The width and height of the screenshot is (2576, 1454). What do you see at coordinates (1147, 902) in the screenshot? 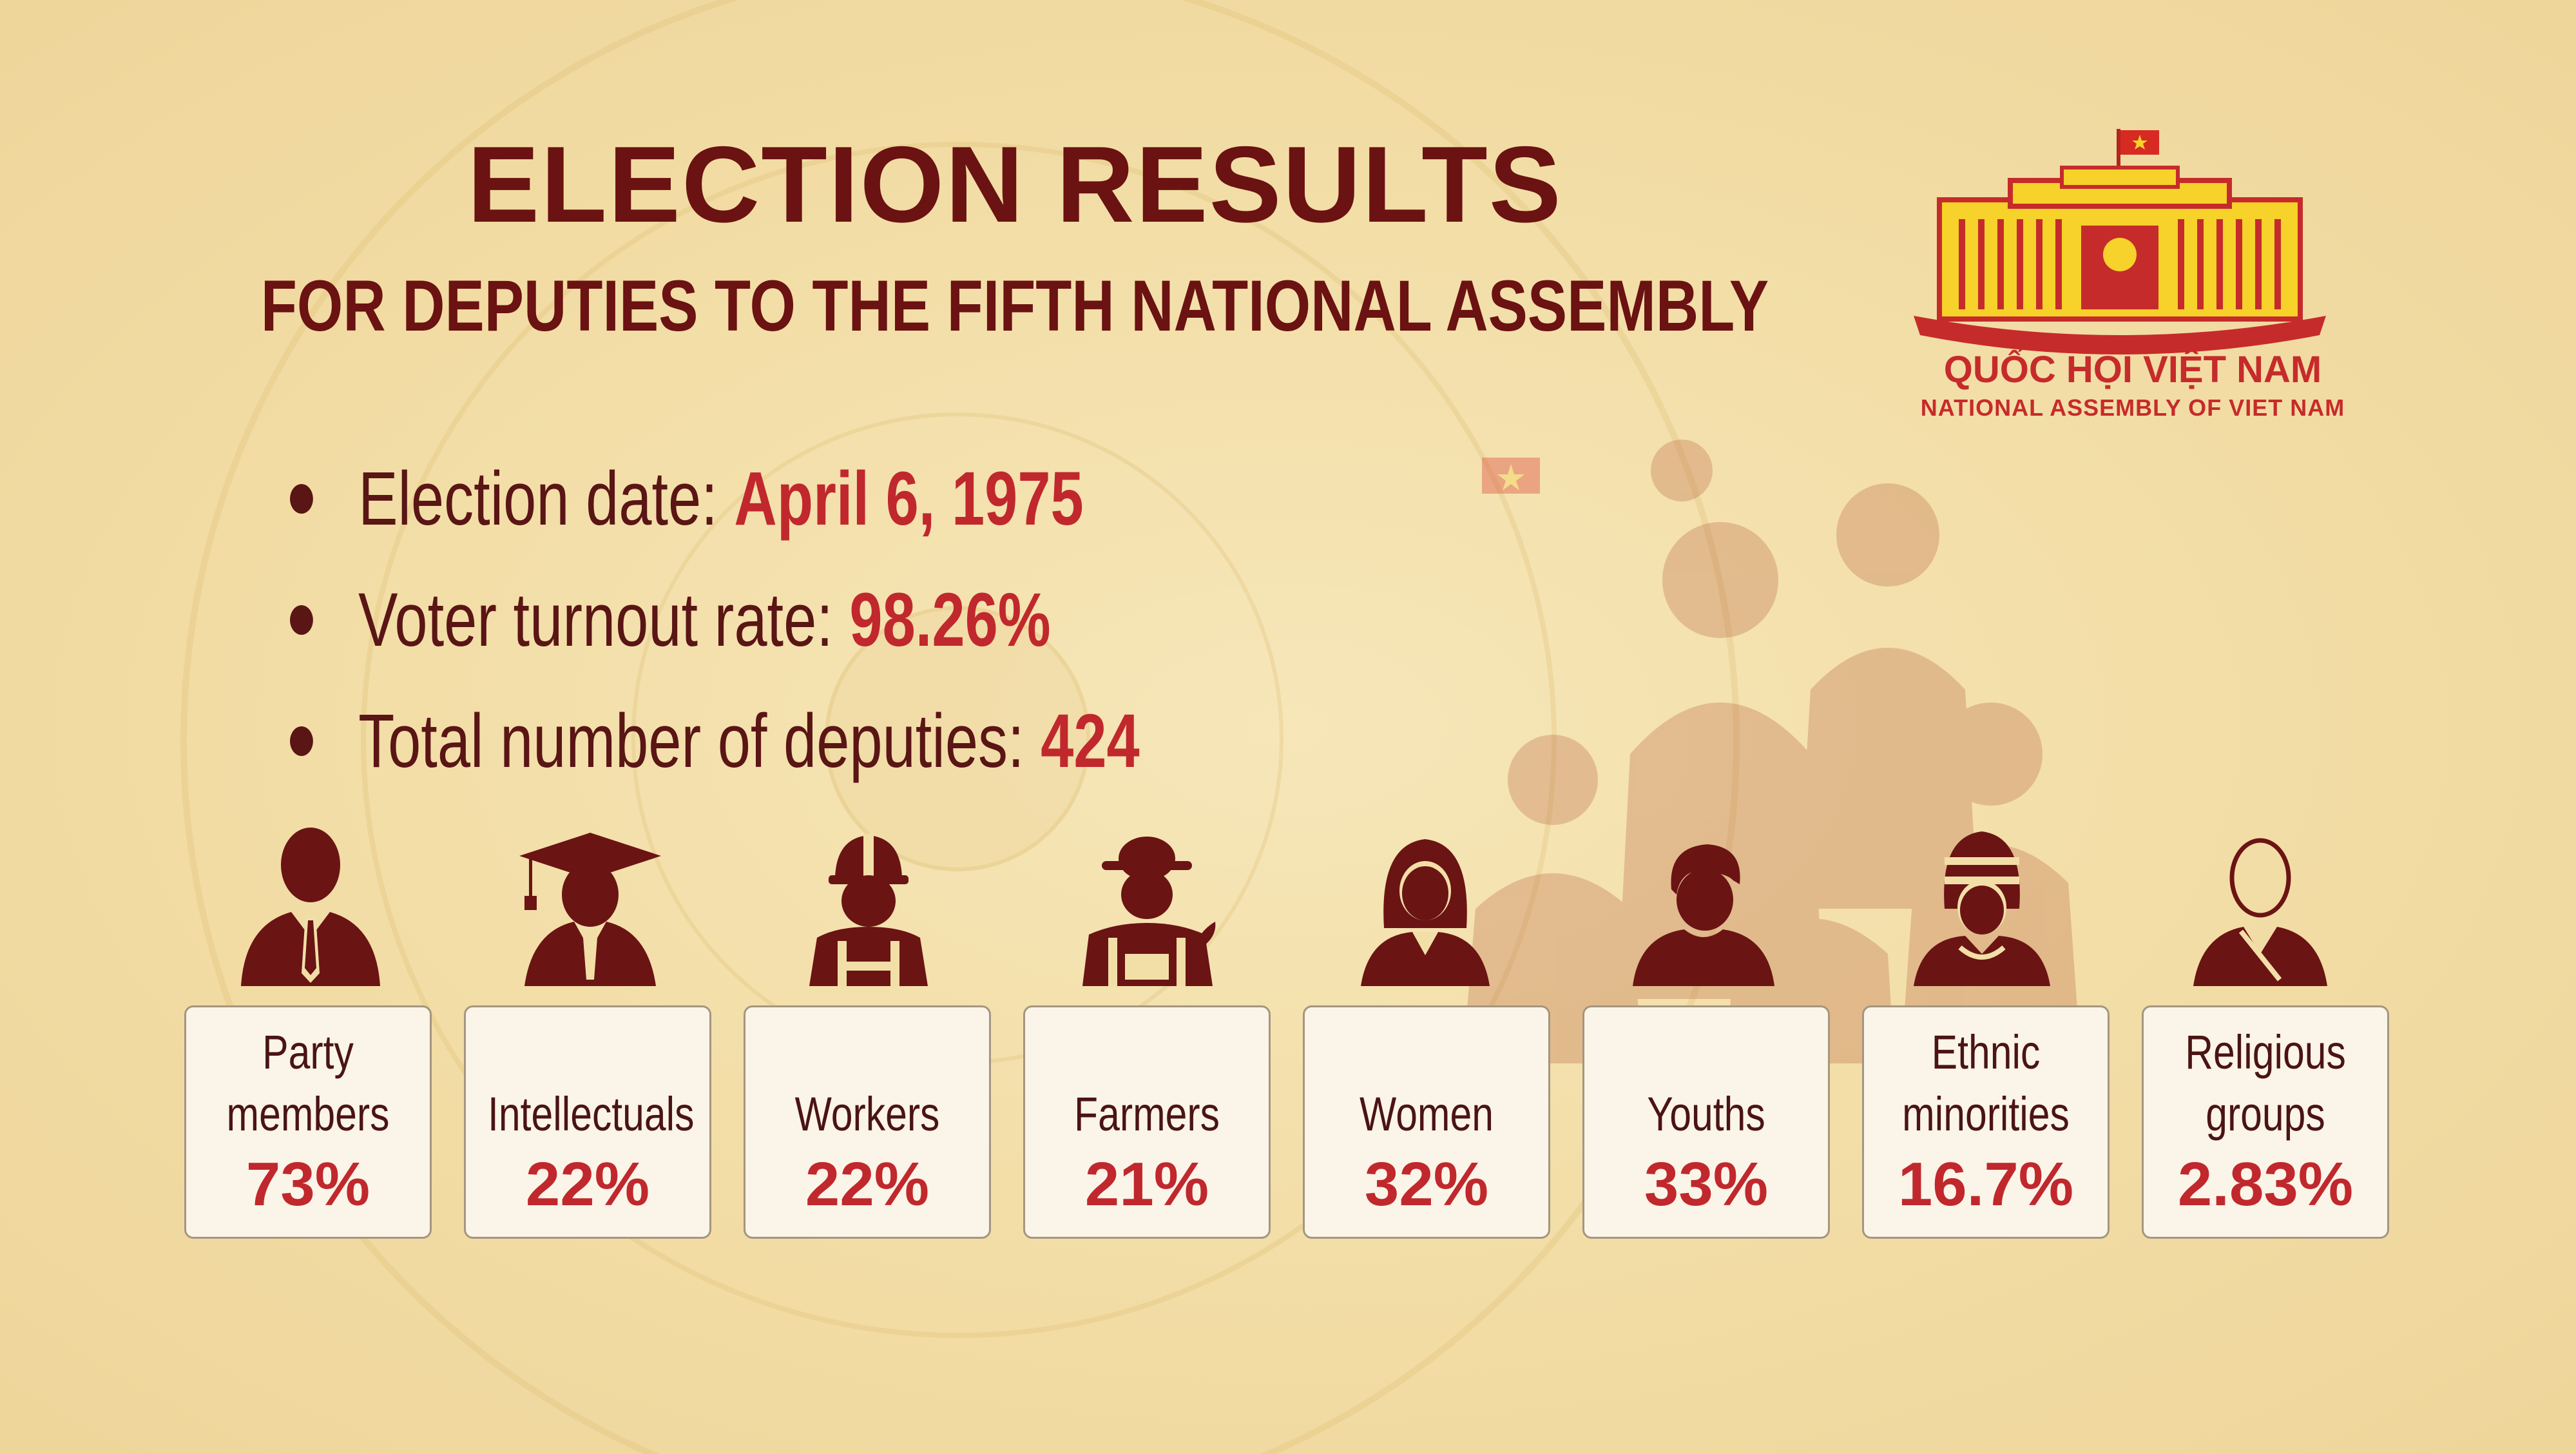
I see `farmer-icon` at bounding box center [1147, 902].